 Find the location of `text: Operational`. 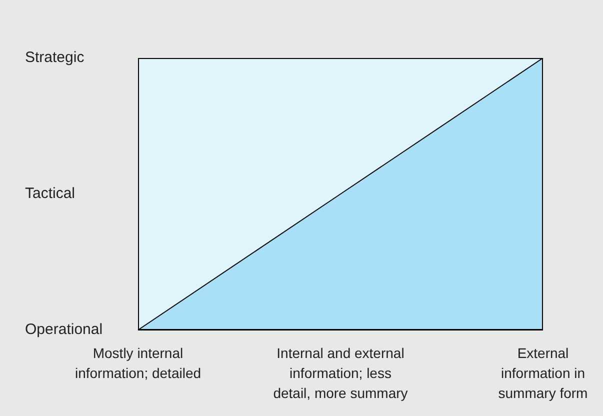

text: Operational is located at coordinates (64, 330).